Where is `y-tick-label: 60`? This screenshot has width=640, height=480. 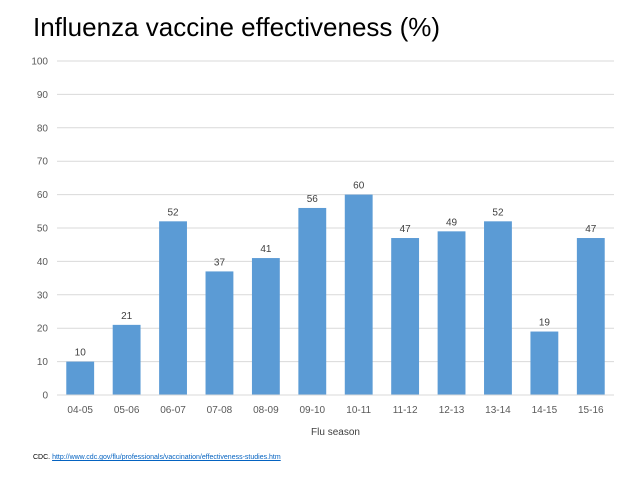 y-tick-label: 60 is located at coordinates (43, 195).